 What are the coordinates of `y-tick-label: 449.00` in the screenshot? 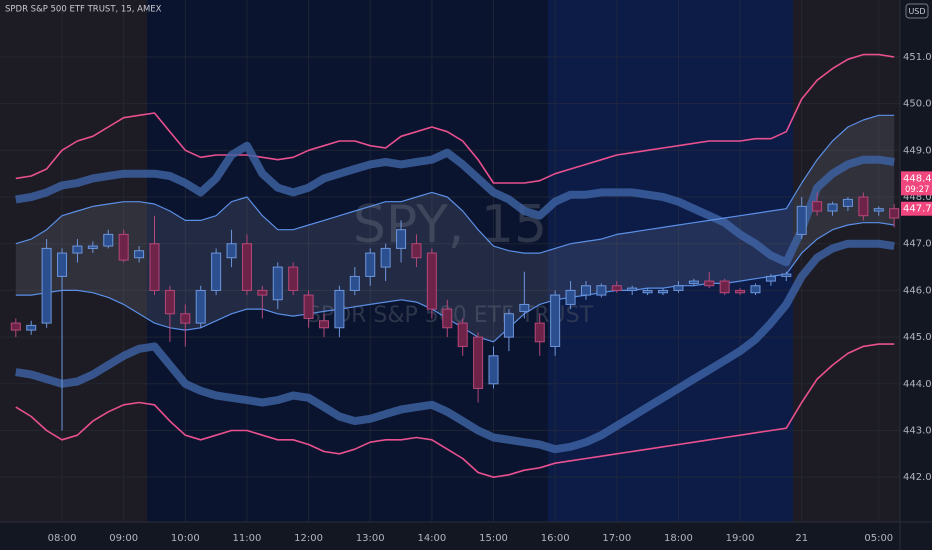 It's located at (917, 150).